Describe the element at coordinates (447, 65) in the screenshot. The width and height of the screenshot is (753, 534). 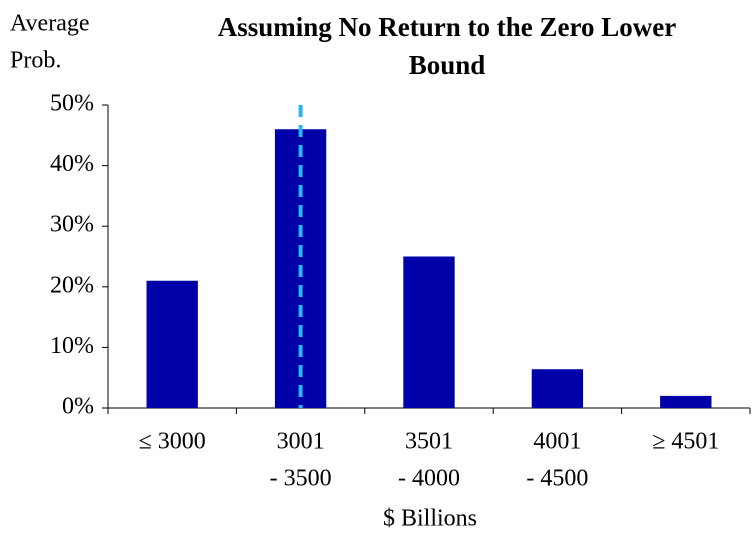
I see `chart-title: Bound` at that location.